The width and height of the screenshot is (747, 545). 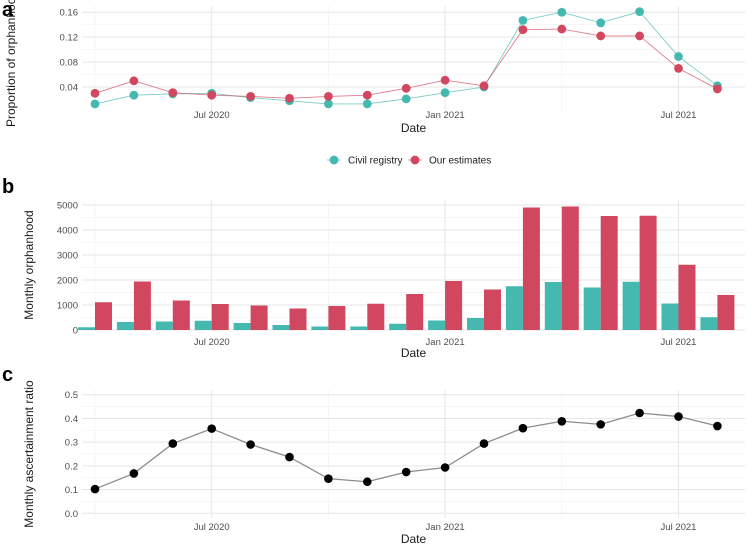 I want to click on panel-a-y-axis-title: Proportion of orphanhood, so click(x=11, y=63).